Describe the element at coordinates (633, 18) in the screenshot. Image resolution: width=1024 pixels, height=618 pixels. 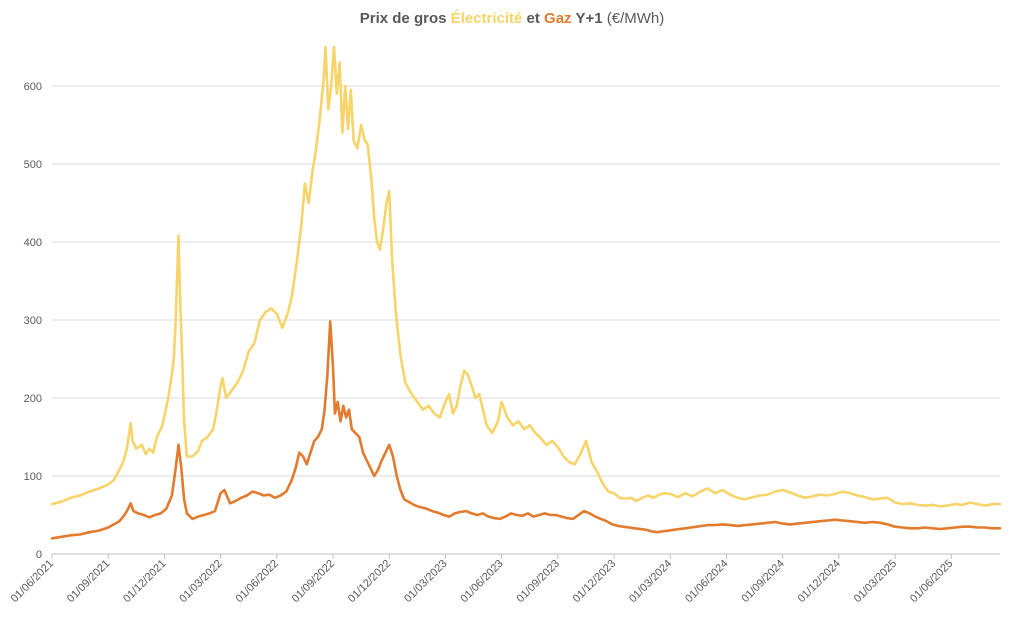
I see `title-unit: (€/MWh)` at that location.